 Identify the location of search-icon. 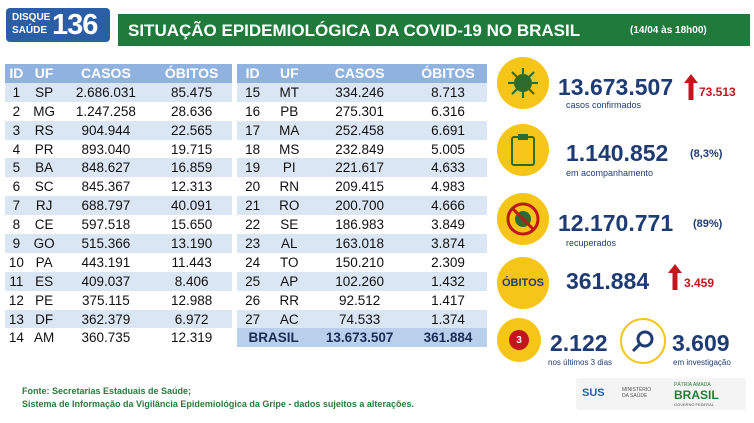
(643, 341).